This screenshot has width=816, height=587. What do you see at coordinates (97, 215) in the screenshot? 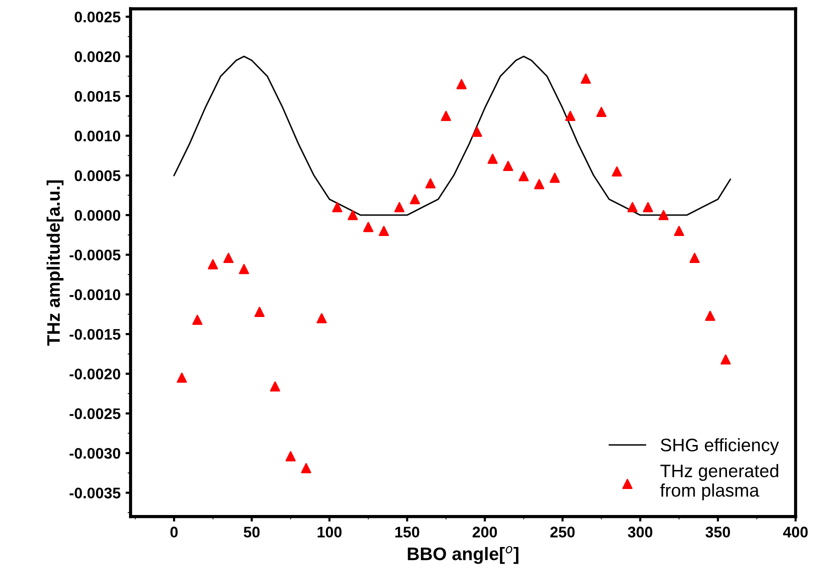
I see `y-tick-label: 0.0000` at bounding box center [97, 215].